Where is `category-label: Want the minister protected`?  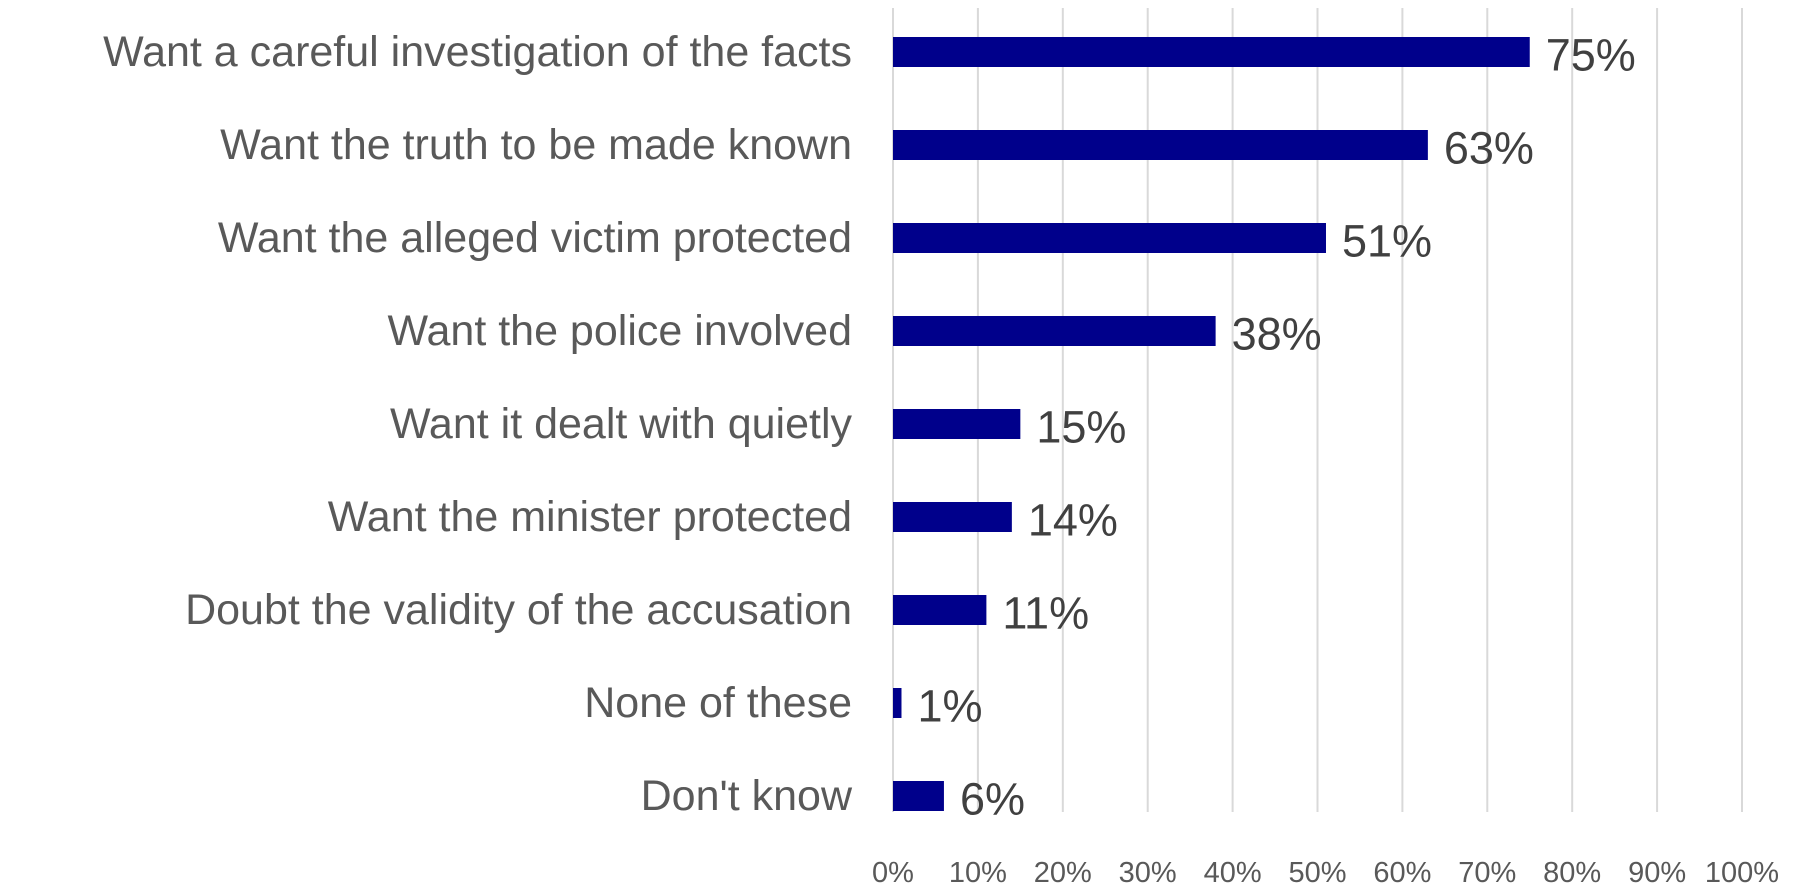
category-label: Want the minister protected is located at coordinates (590, 517).